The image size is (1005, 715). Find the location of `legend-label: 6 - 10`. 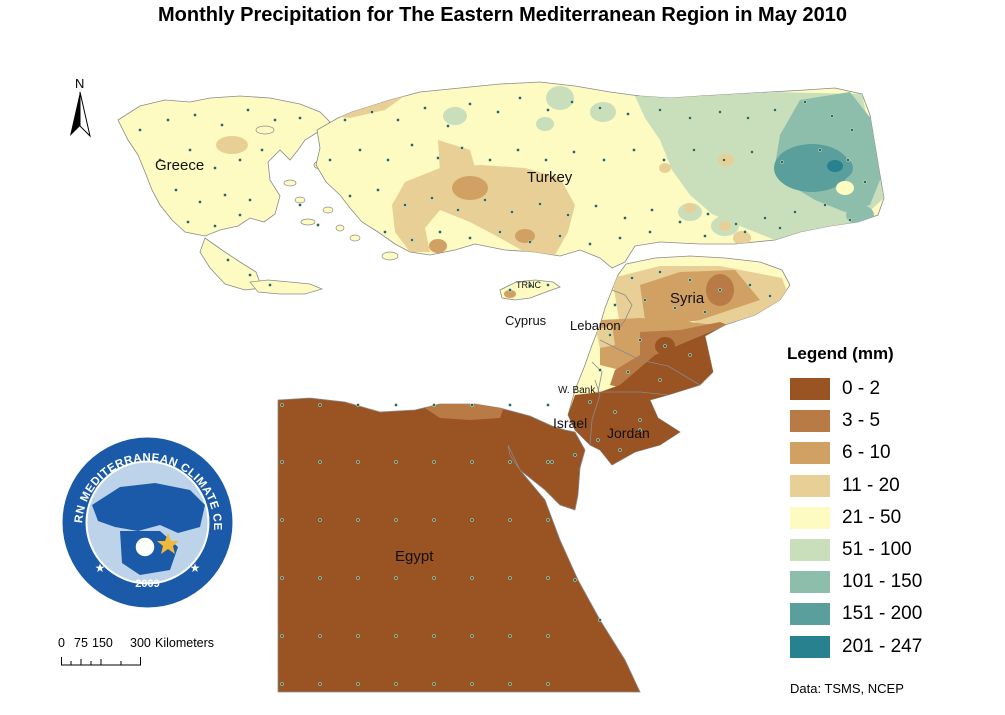

legend-label: 6 - 10 is located at coordinates (866, 453).